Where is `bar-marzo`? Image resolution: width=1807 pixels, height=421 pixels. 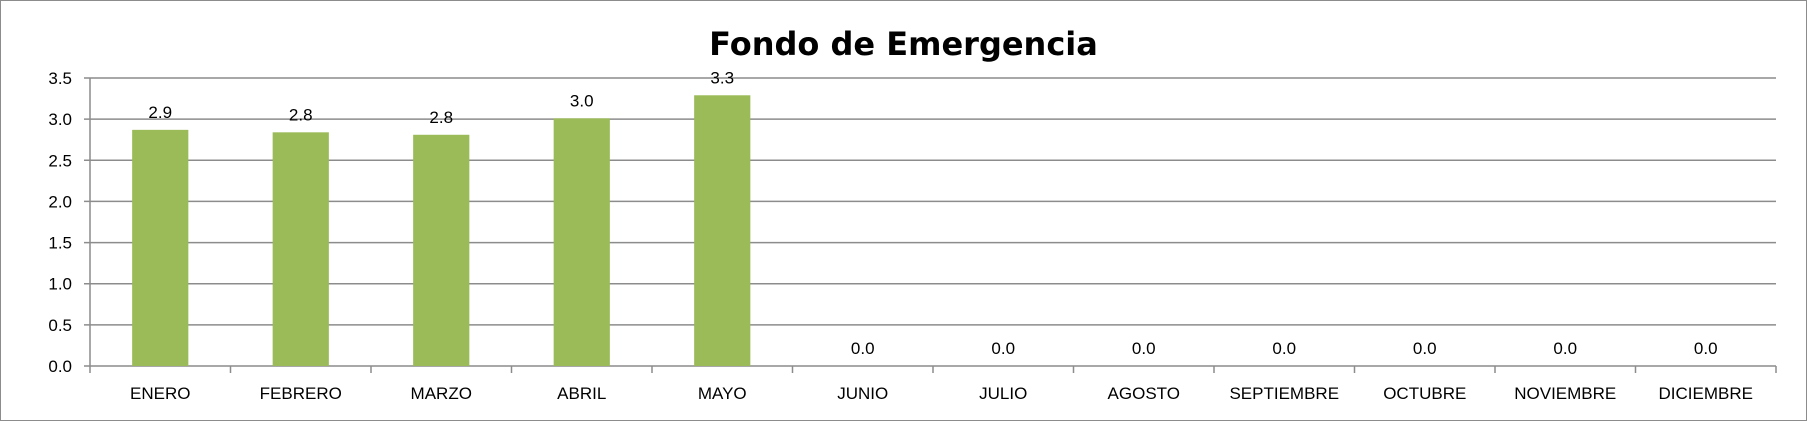
bar-marzo is located at coordinates (441, 250).